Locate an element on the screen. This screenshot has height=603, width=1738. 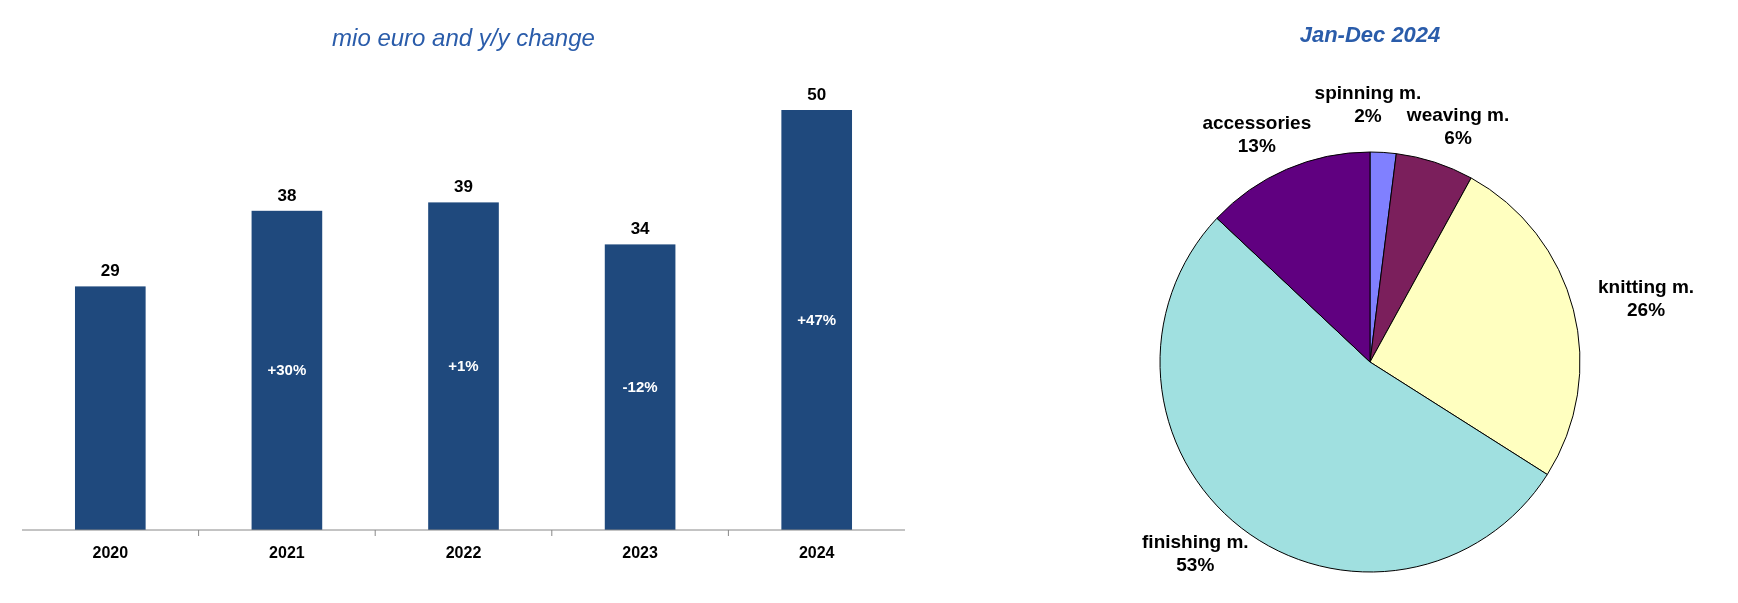
annotation: +47% is located at coordinates (817, 319).